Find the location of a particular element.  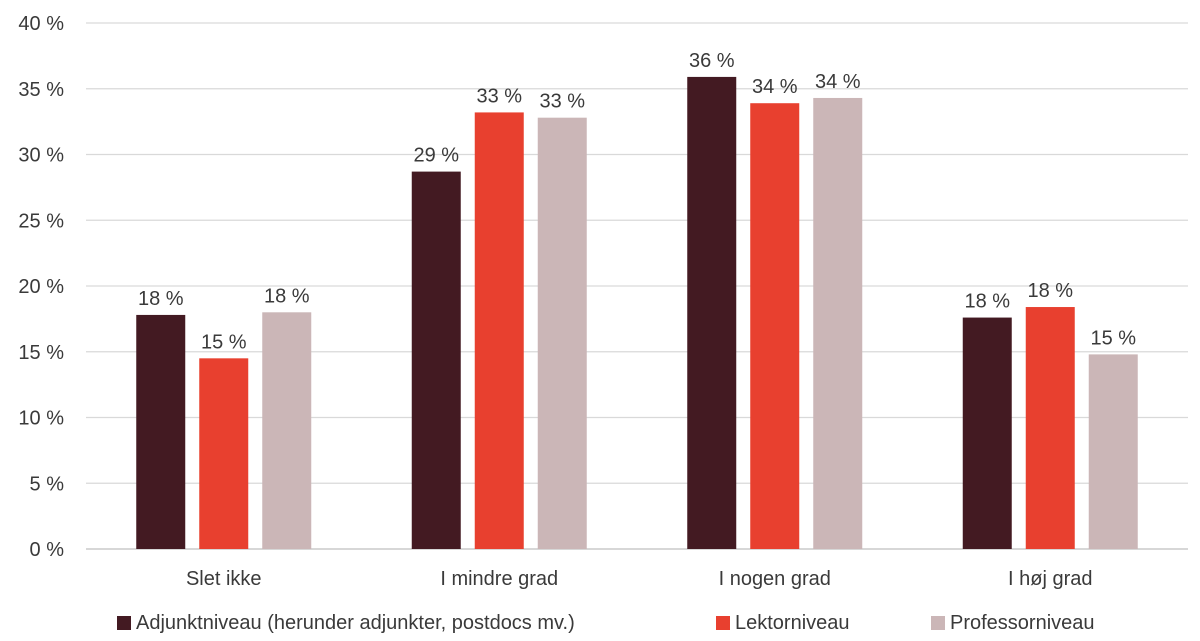

data-label: 36 % is located at coordinates (712, 61).